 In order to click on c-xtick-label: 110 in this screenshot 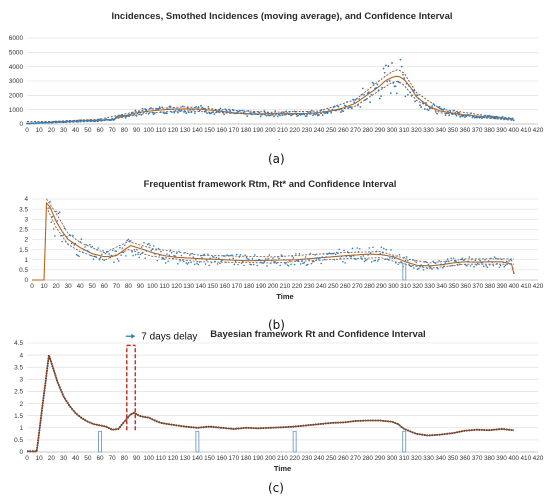, I will do `click(161, 458)`.